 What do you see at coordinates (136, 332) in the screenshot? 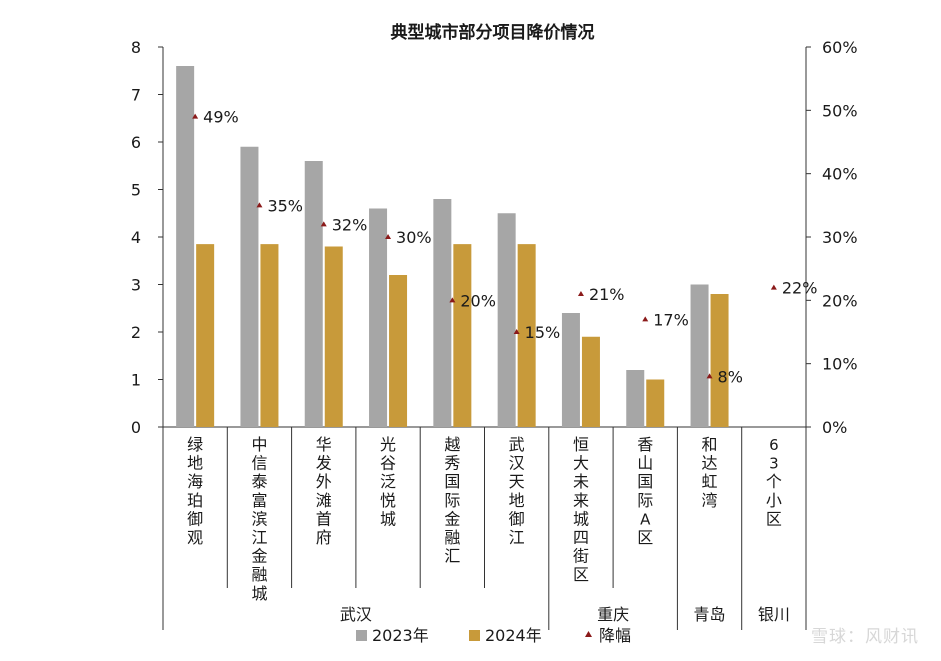
I see `y-left-tick-label: 2` at bounding box center [136, 332].